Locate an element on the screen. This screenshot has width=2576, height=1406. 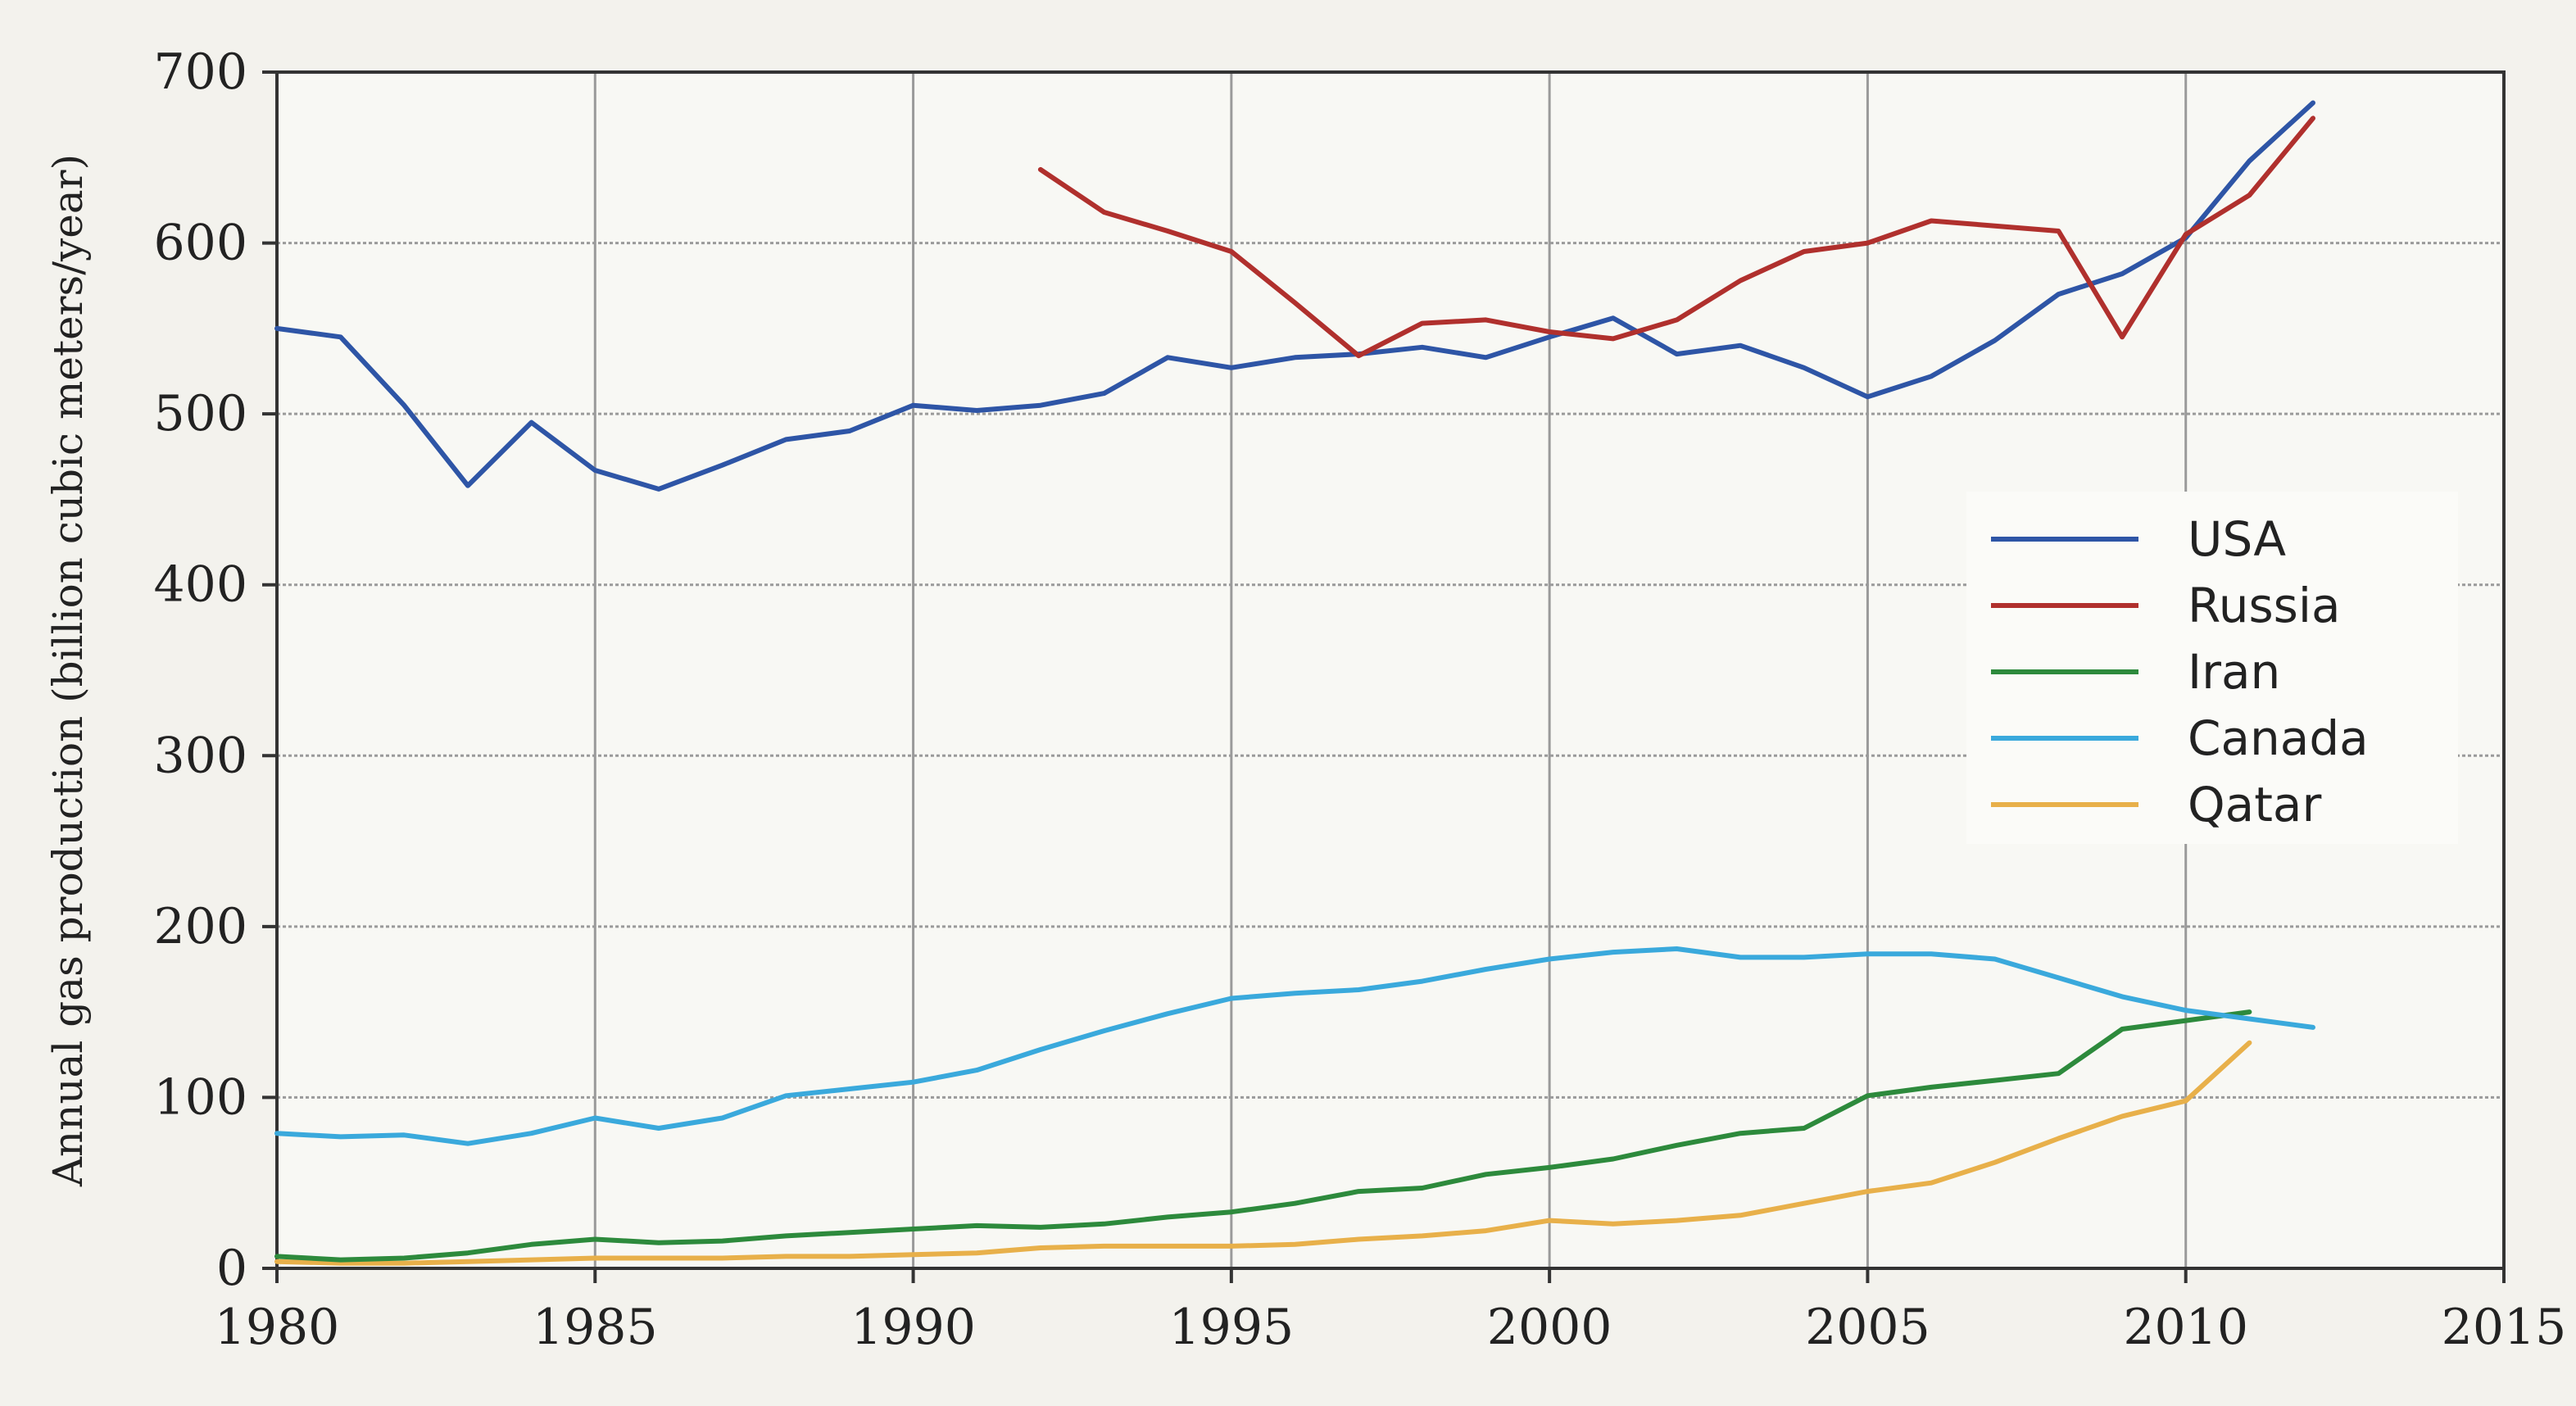
legend-label-russia: Russia is located at coordinates (2264, 605).